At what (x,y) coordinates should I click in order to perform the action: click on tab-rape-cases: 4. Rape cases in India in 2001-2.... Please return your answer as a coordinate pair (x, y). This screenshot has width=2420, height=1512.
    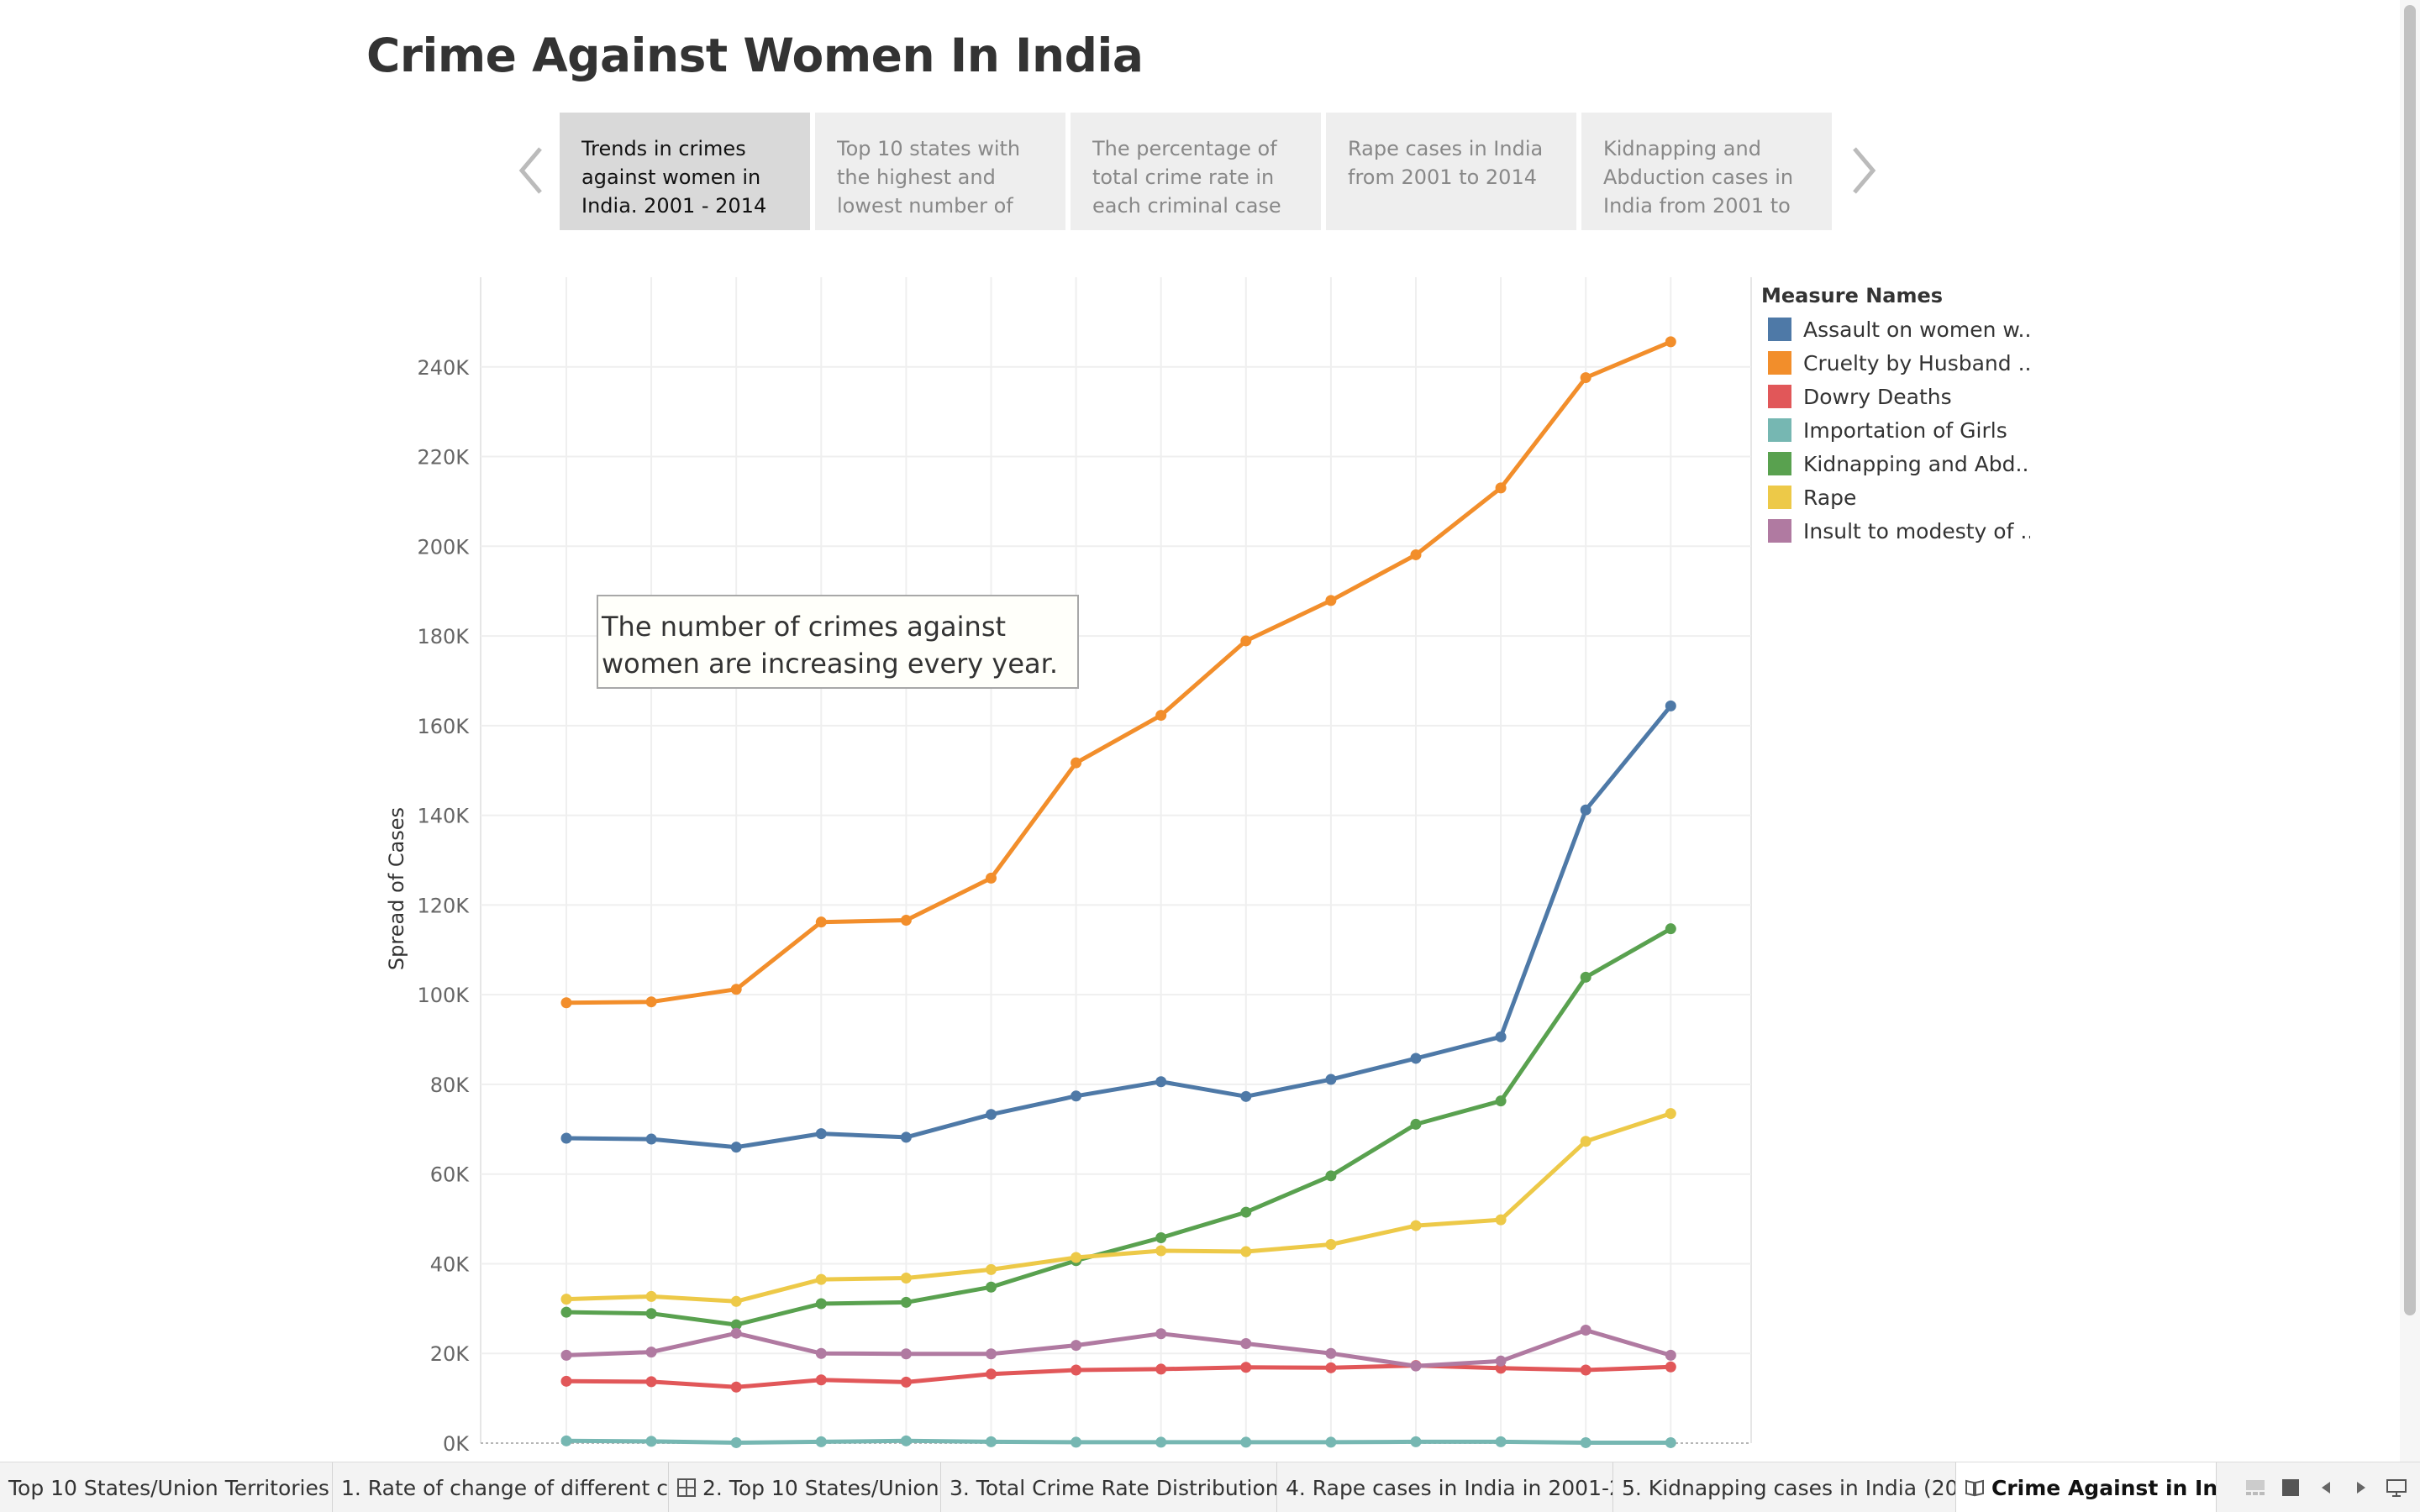
    Looking at the image, I should click on (1445, 1487).